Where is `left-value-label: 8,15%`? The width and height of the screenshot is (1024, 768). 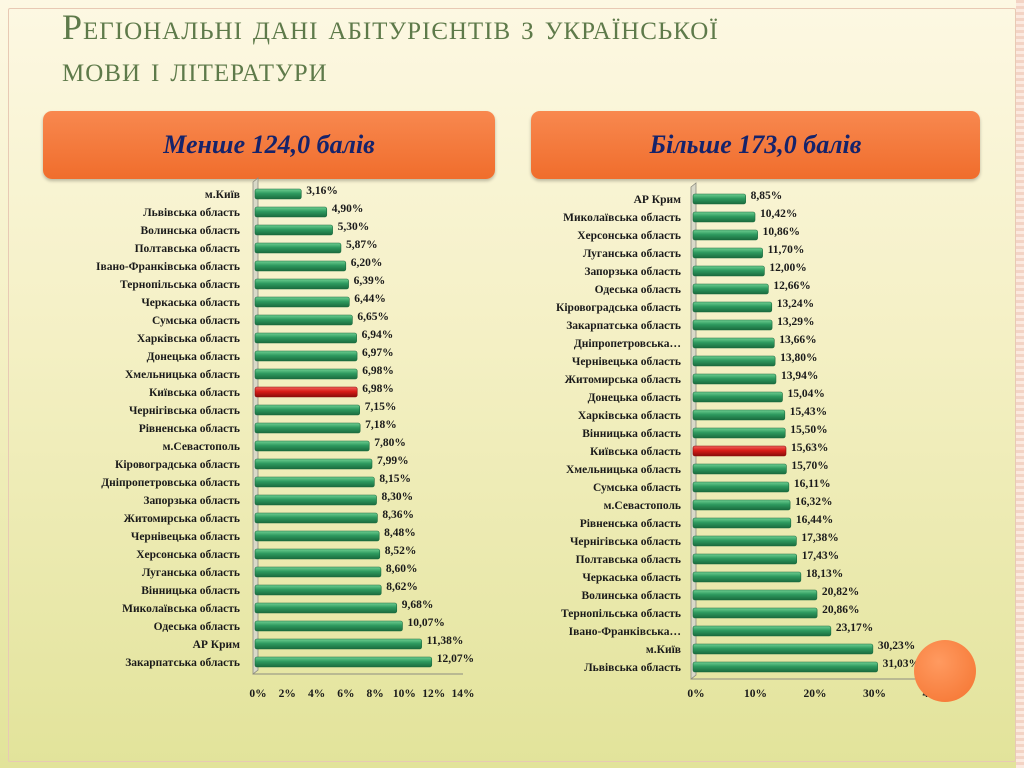 left-value-label: 8,15% is located at coordinates (395, 479).